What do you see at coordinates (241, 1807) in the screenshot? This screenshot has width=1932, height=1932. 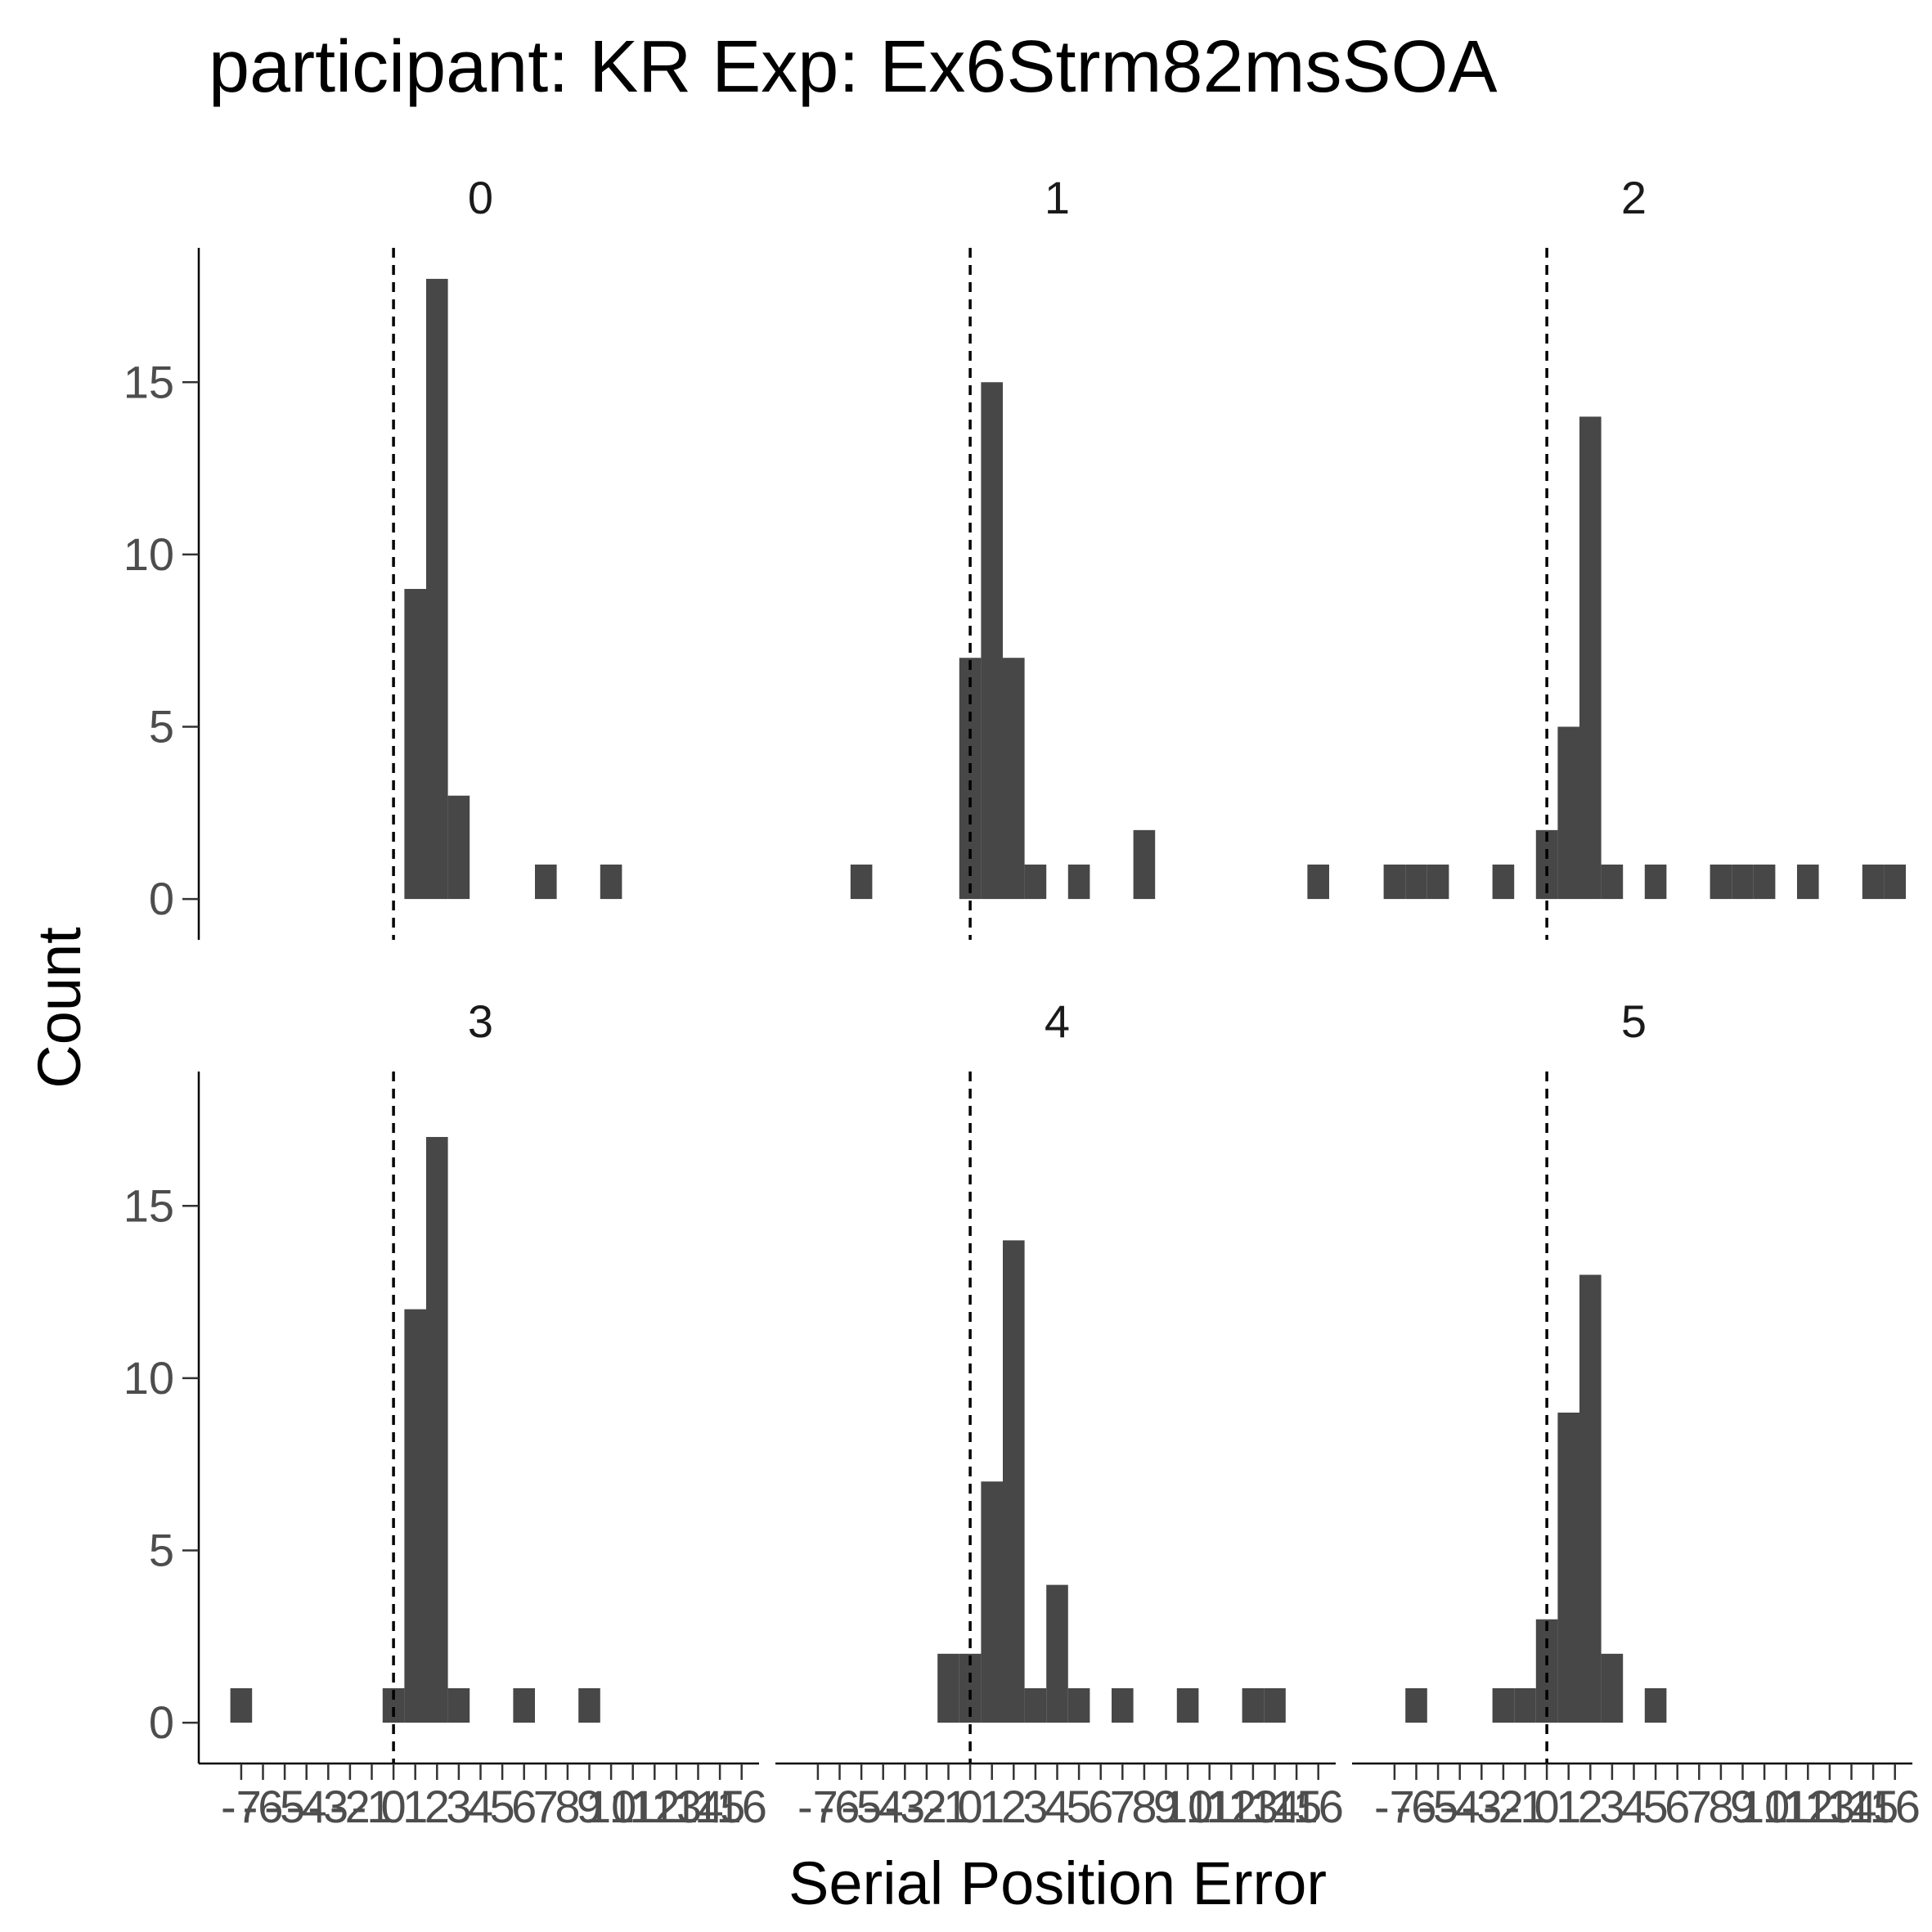 I see `x-tick-label-panel3--7: -7` at bounding box center [241, 1807].